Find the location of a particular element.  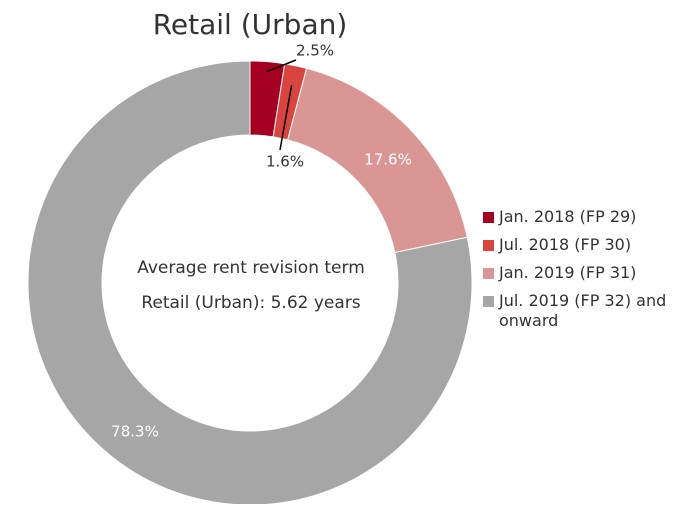

data-label: 78.3% is located at coordinates (135, 432).